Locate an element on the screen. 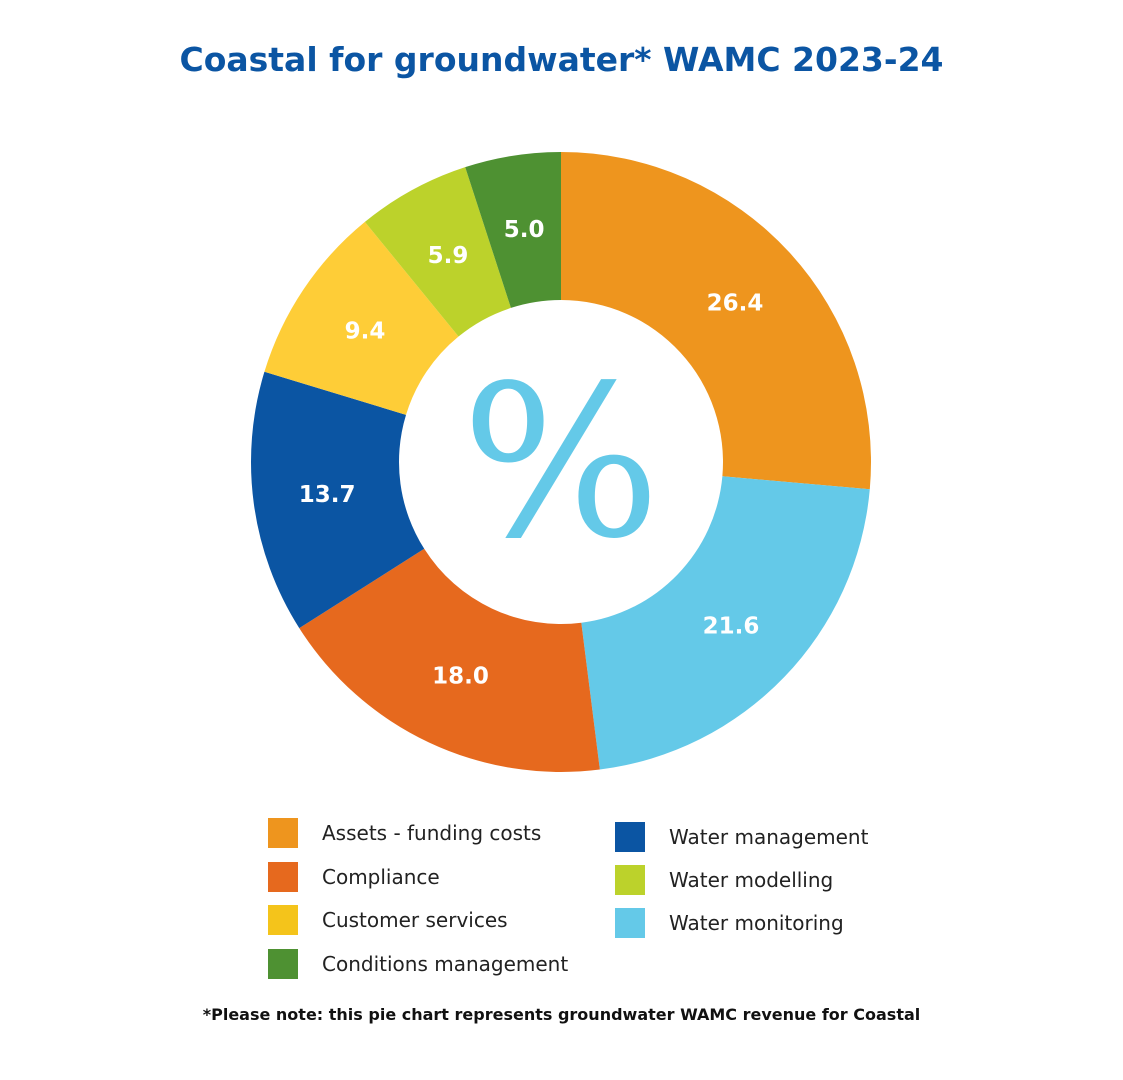  legend-item-compliance: Compliance is located at coordinates (354, 877).